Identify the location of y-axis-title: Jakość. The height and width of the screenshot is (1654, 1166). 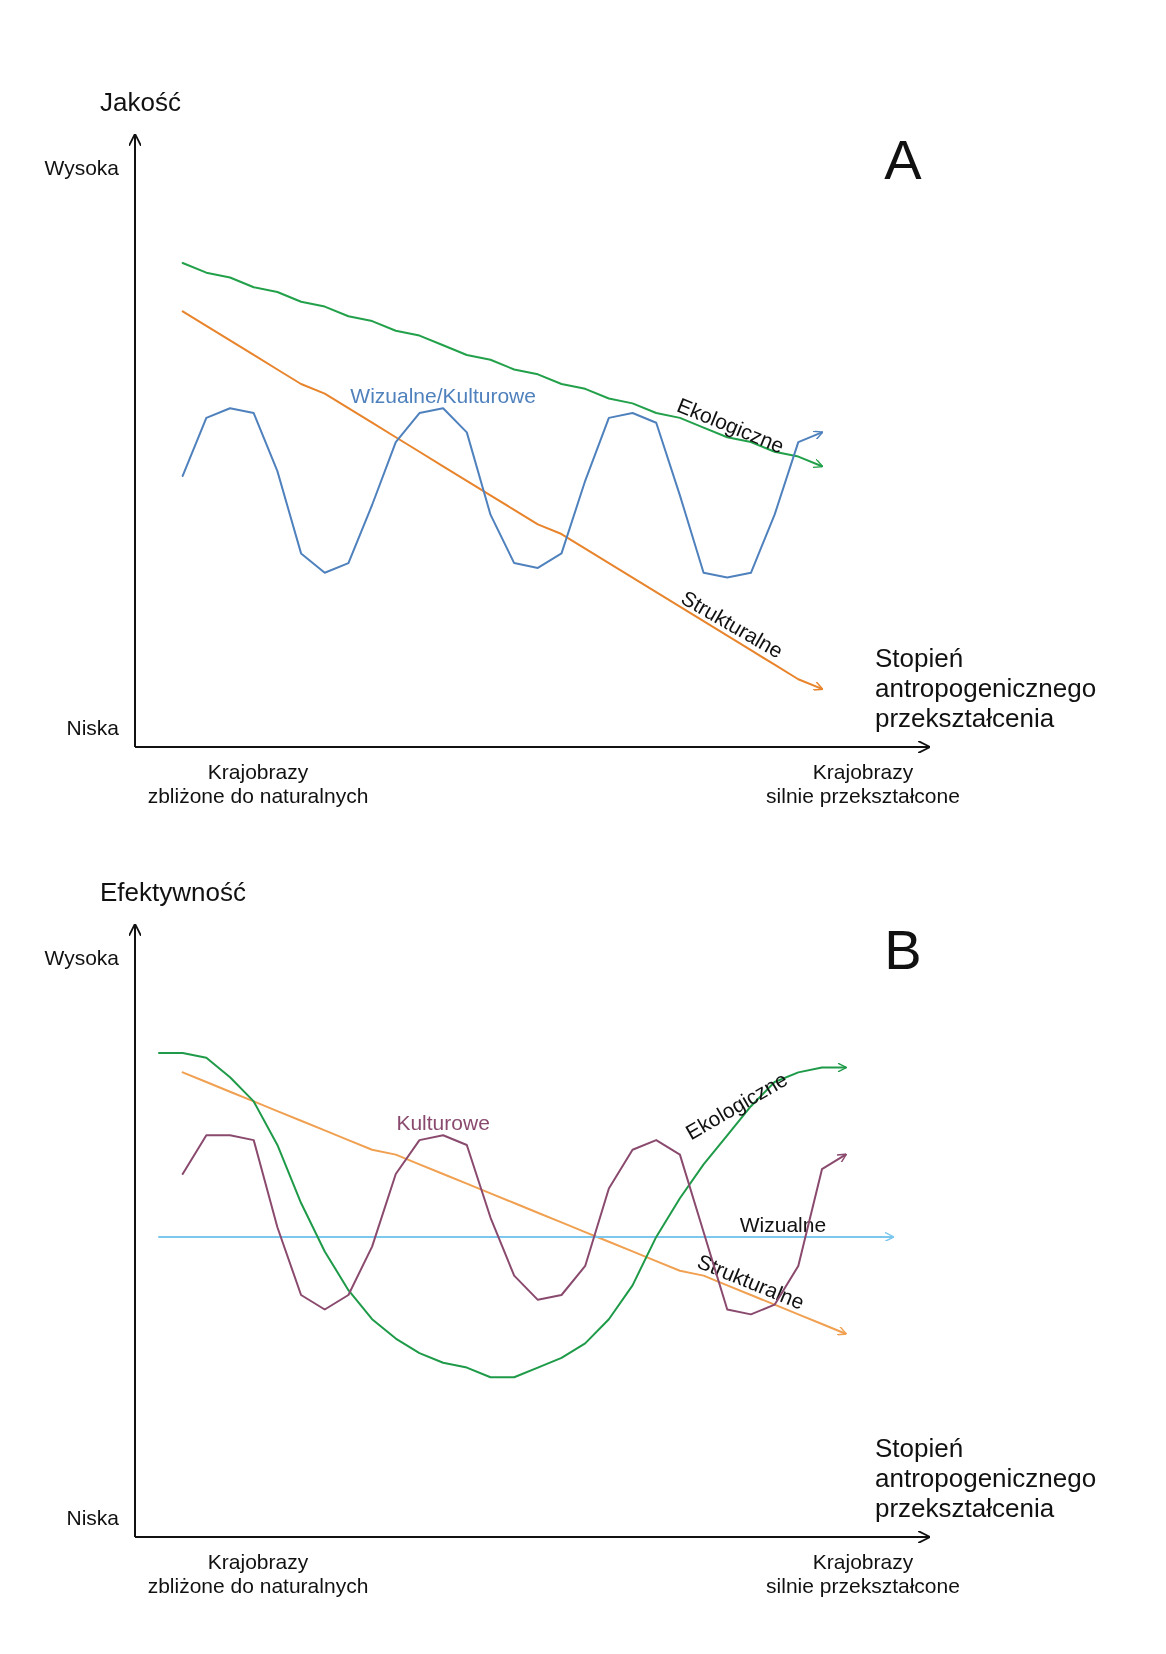
(140, 102).